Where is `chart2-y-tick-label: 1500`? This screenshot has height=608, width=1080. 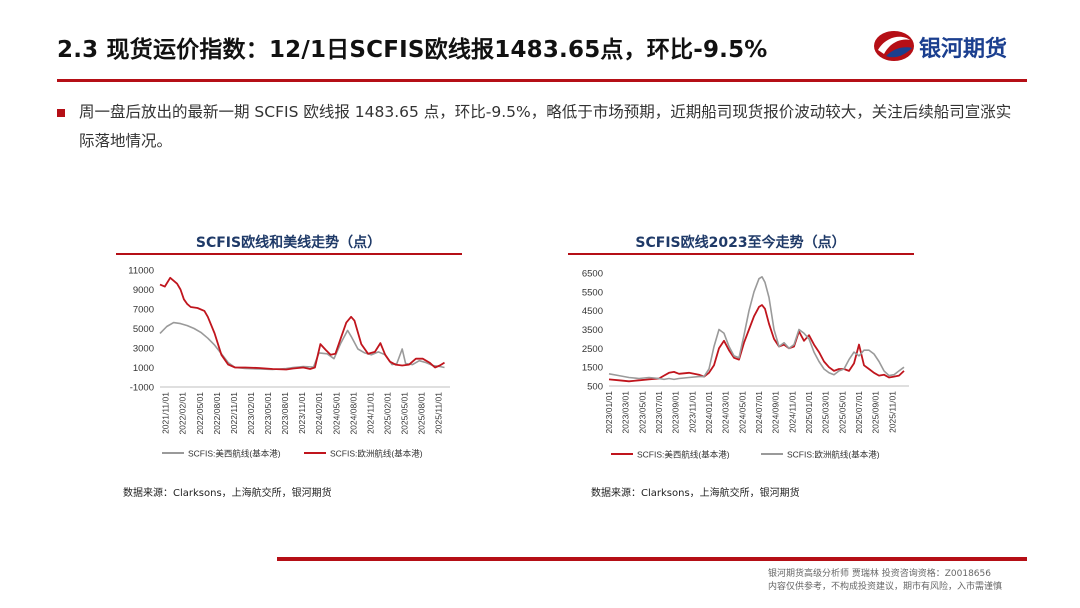
chart2-y-tick-label: 1500 is located at coordinates (592, 368).